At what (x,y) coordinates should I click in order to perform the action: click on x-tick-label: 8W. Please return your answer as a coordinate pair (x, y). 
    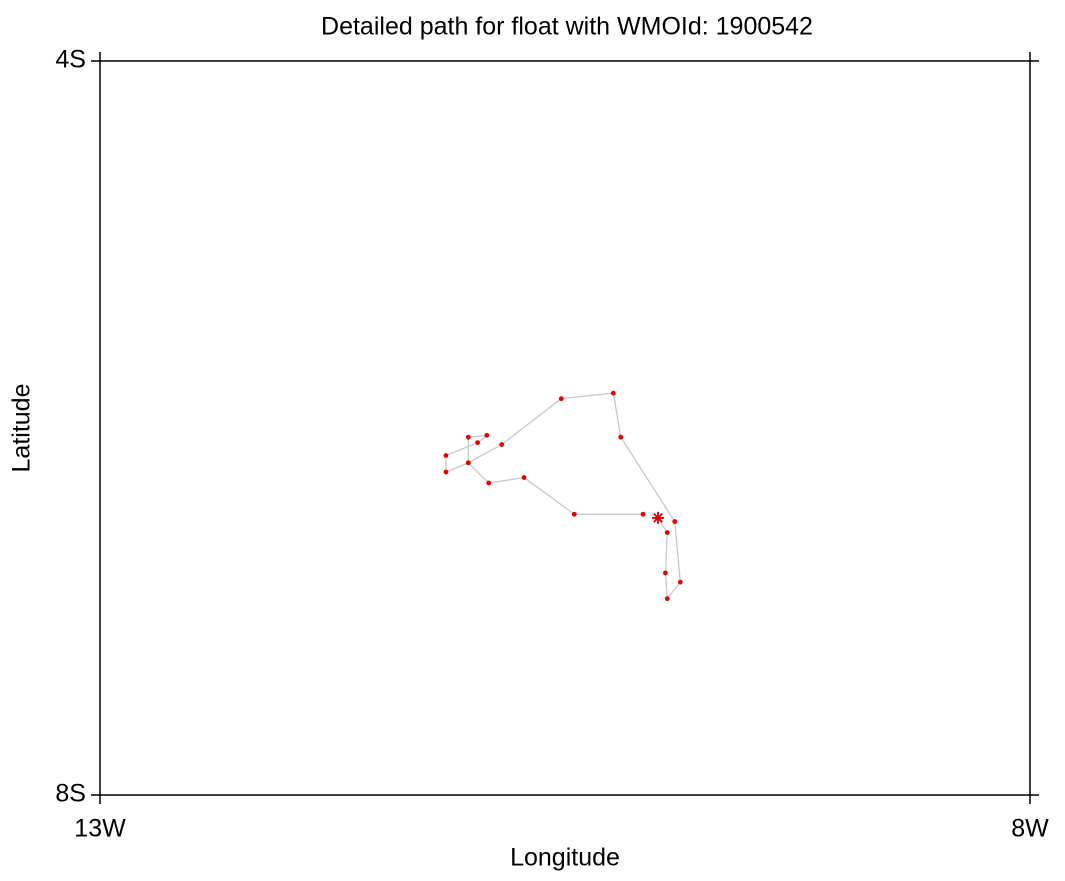
    Looking at the image, I should click on (1030, 829).